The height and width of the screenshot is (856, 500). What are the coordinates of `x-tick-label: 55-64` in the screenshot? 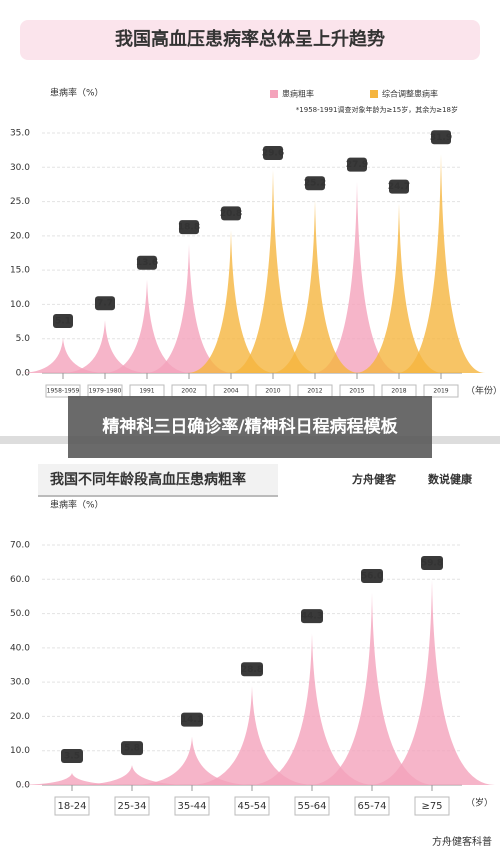 It's located at (311, 806).